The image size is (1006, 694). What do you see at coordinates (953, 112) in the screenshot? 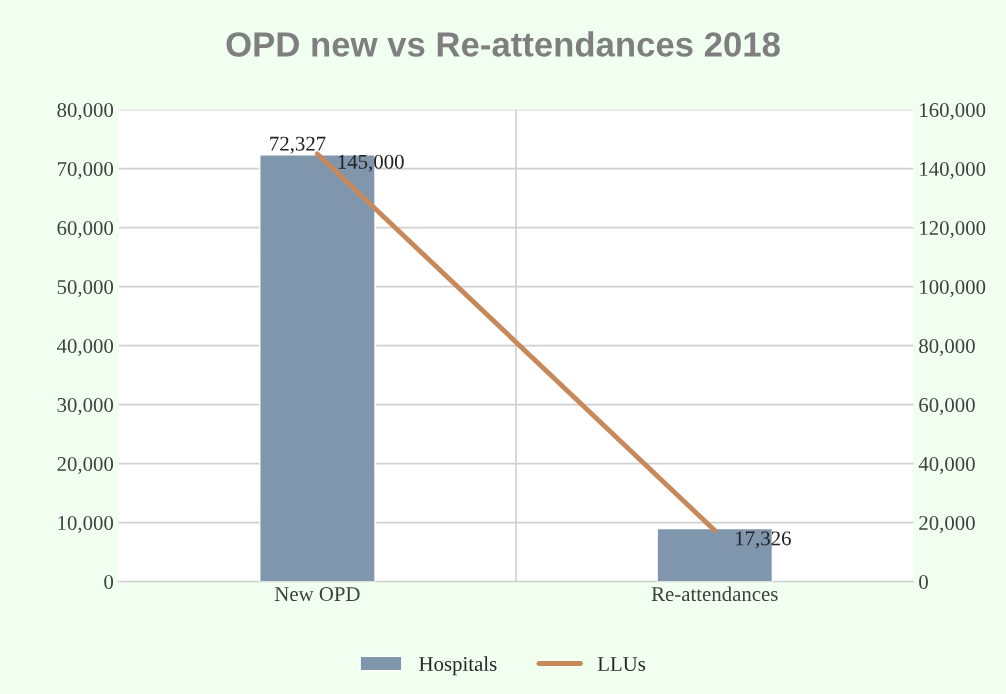
I see `y2-tick-label: 160,000` at bounding box center [953, 112].